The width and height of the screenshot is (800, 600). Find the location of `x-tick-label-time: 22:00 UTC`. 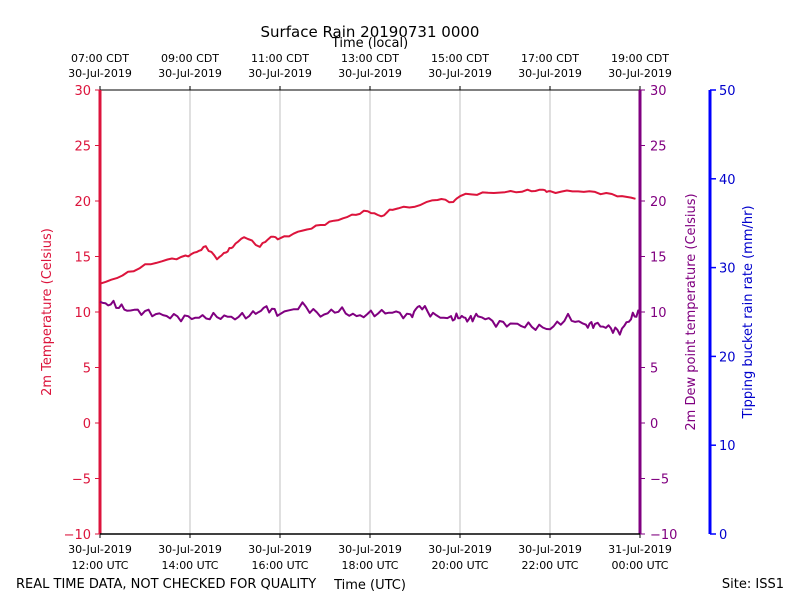

x-tick-label-time: 22:00 UTC is located at coordinates (549, 565).